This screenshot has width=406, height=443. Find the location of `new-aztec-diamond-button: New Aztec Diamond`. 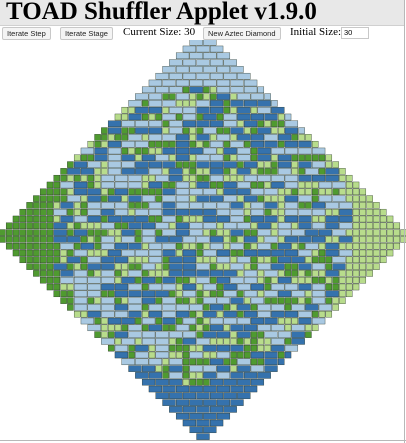

new-aztec-diamond-button: New Aztec Diamond is located at coordinates (242, 33).